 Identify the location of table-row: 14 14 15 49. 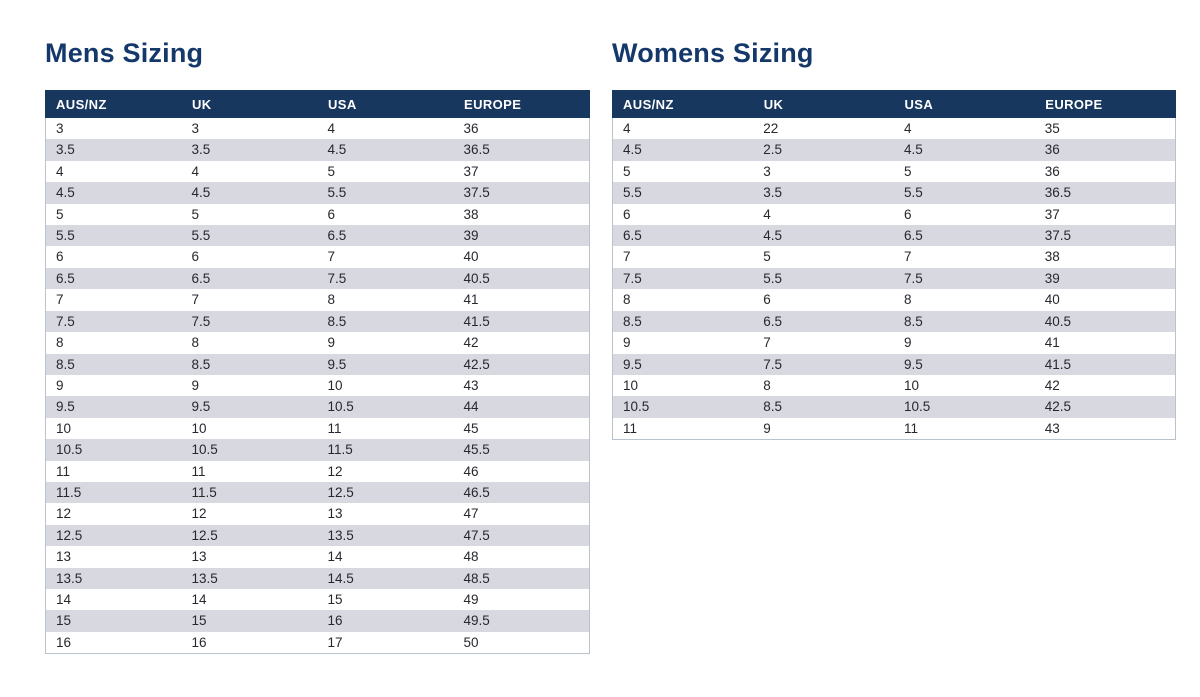
(317, 599).